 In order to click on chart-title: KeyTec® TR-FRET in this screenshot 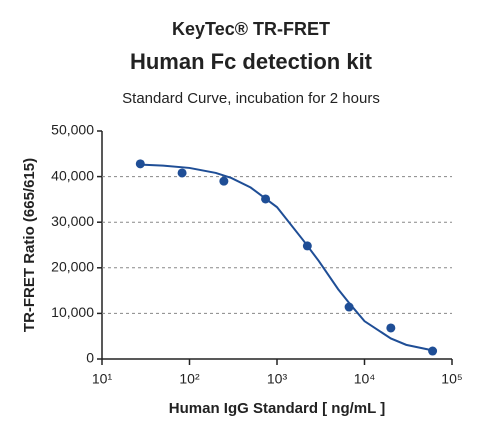, I will do `click(251, 29)`.